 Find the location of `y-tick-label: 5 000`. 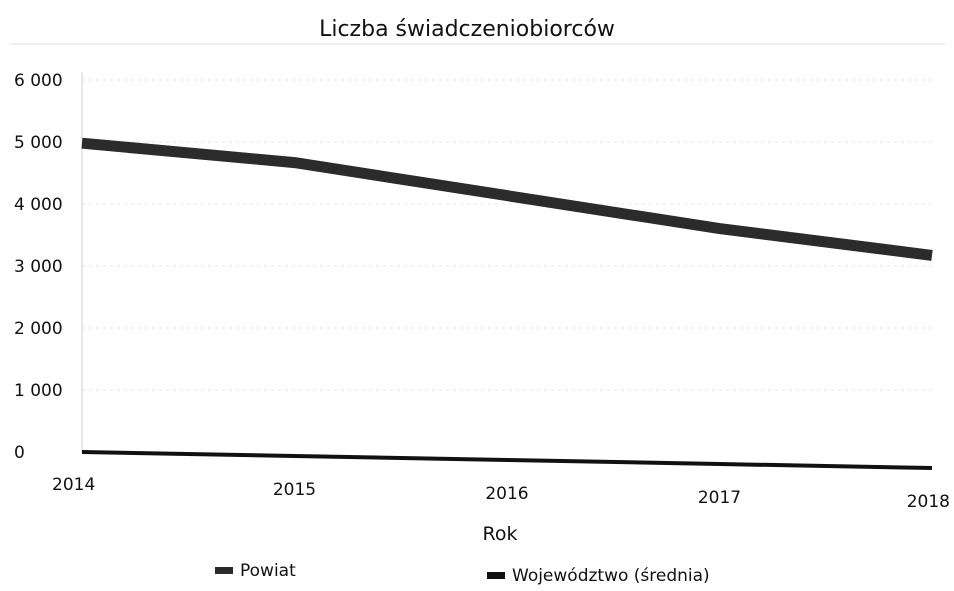

y-tick-label: 5 000 is located at coordinates (38, 143).